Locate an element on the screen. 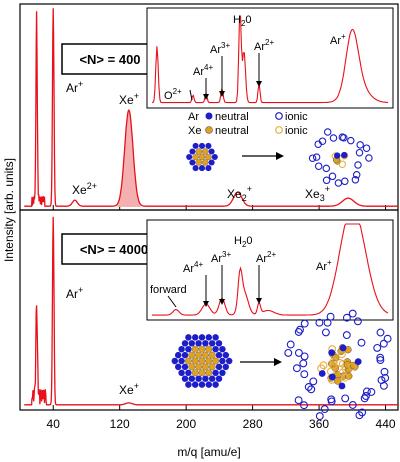 The image size is (400, 462). svg-text: neutral is located at coordinates (232, 131).